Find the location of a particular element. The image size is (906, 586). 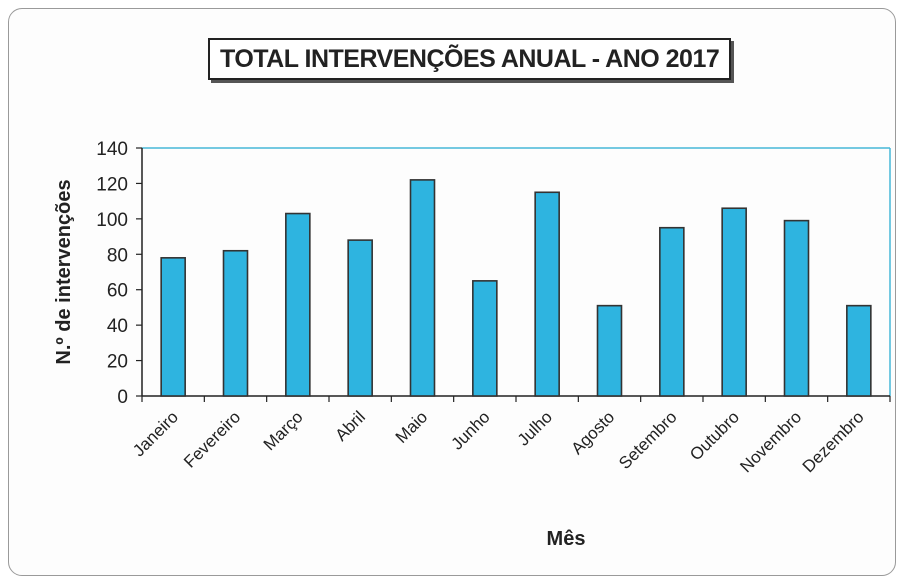

x-category-label: Março is located at coordinates (283, 430).